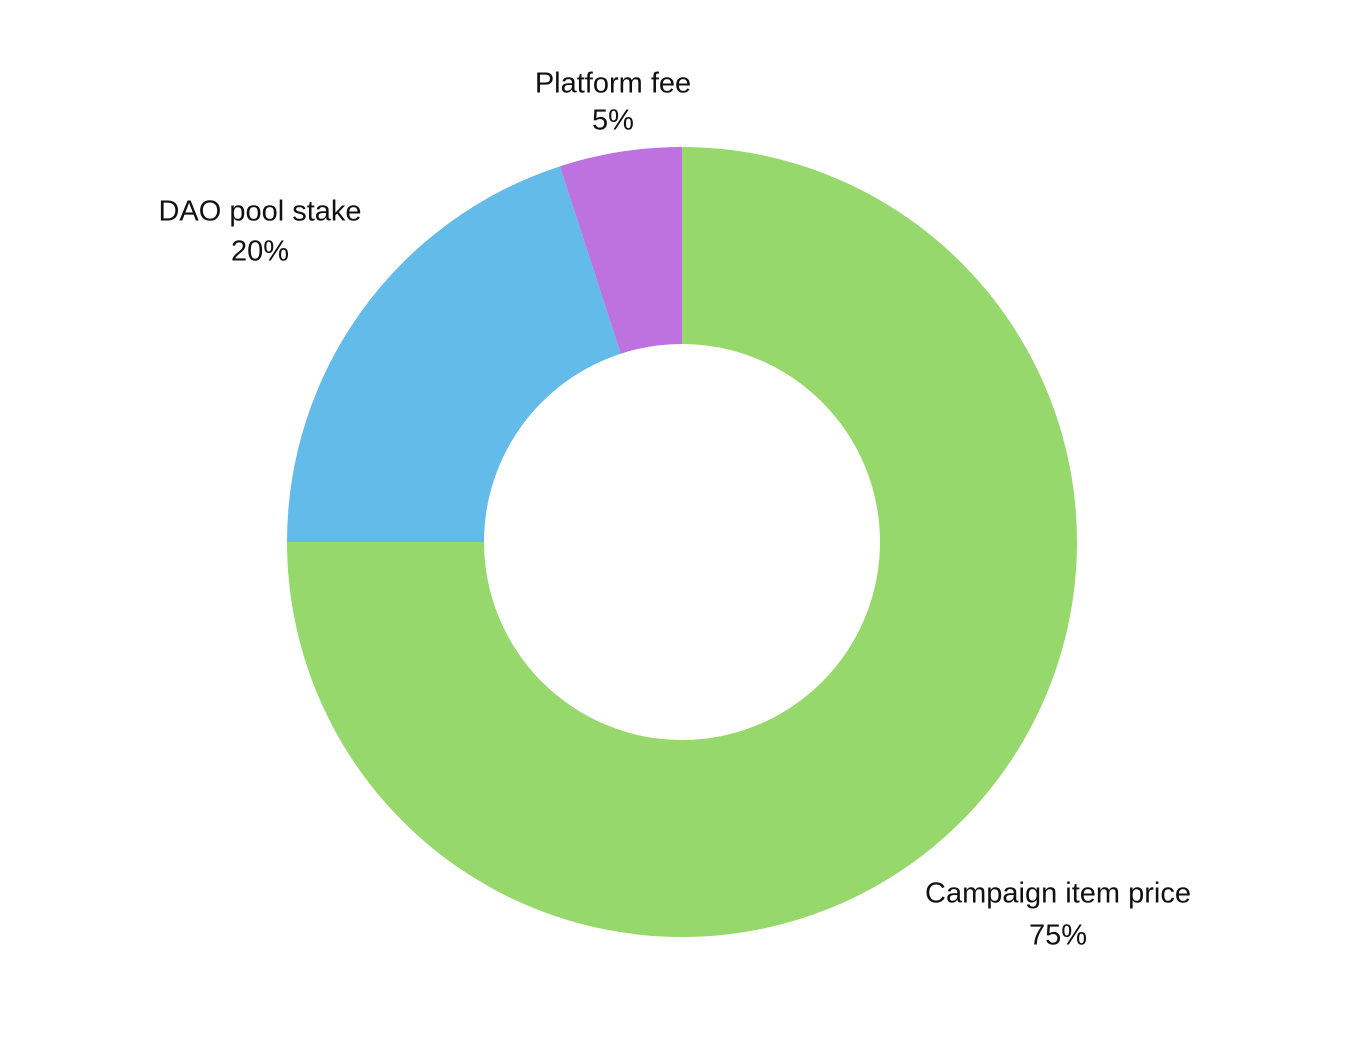  I want to click on slice-value-label: 75%, so click(1058, 936).